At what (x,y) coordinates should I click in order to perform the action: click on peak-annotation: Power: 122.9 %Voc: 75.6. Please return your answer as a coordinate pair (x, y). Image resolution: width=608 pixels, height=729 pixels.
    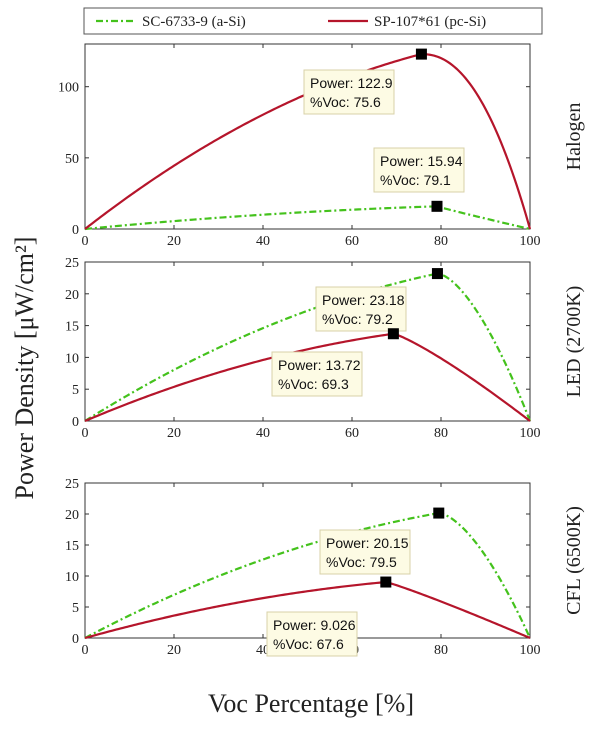
    Looking at the image, I should click on (365, 81).